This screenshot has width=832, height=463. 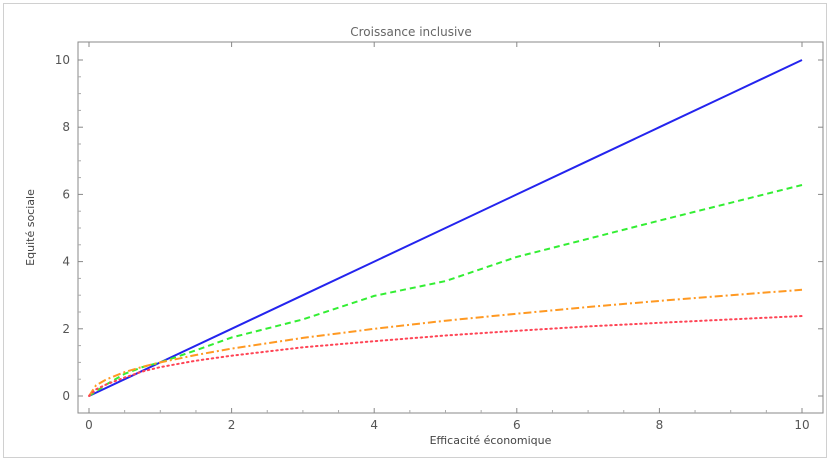 I want to click on y-axis-label: Equité sociale, so click(x=30, y=227).